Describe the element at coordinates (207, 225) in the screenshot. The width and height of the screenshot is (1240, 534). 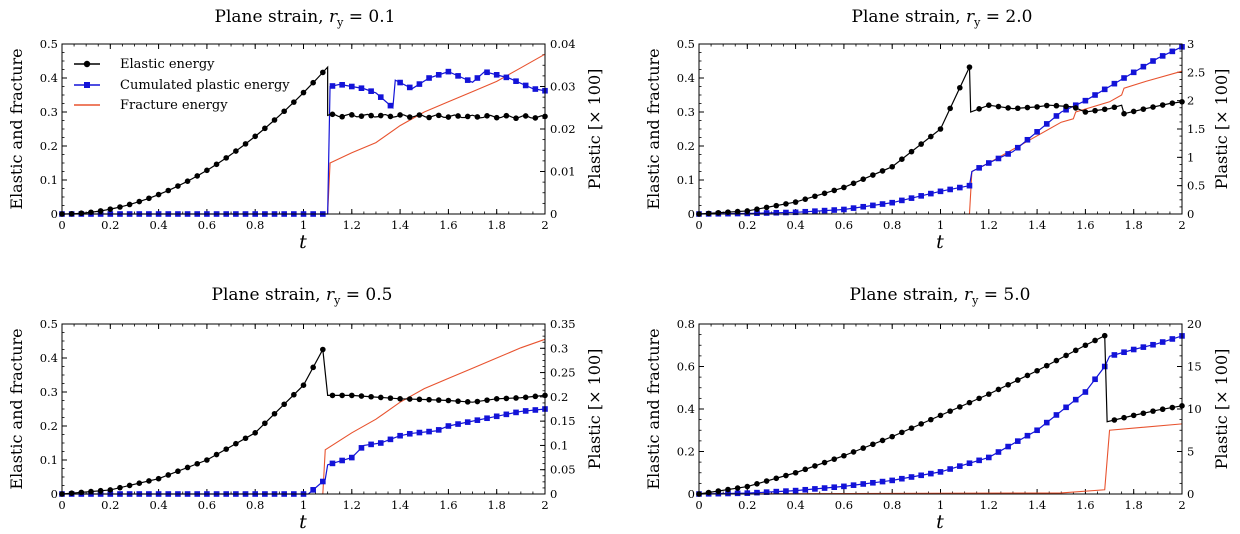
I see `x-tick-label: 0.6` at that location.